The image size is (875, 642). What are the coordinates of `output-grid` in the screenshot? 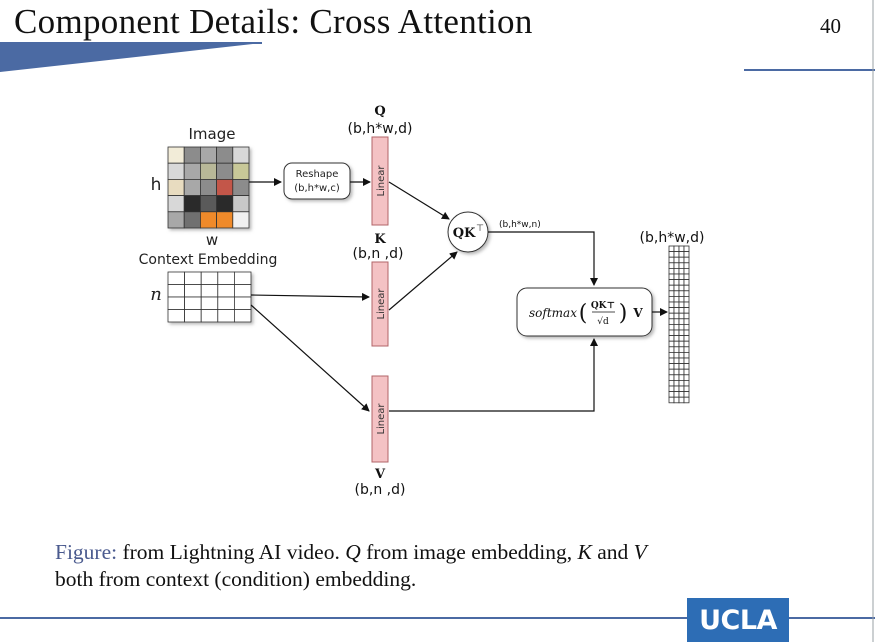 It's located at (679, 324).